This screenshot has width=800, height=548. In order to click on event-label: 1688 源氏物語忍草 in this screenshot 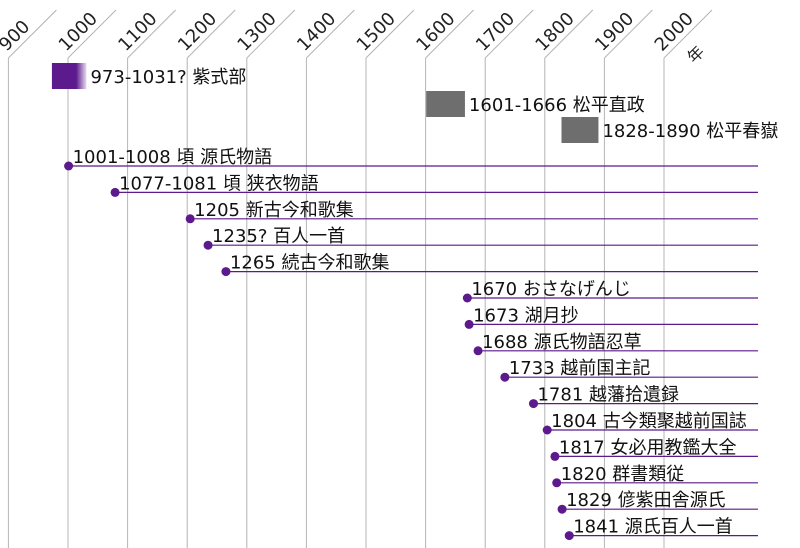, I will do `click(562, 342)`.